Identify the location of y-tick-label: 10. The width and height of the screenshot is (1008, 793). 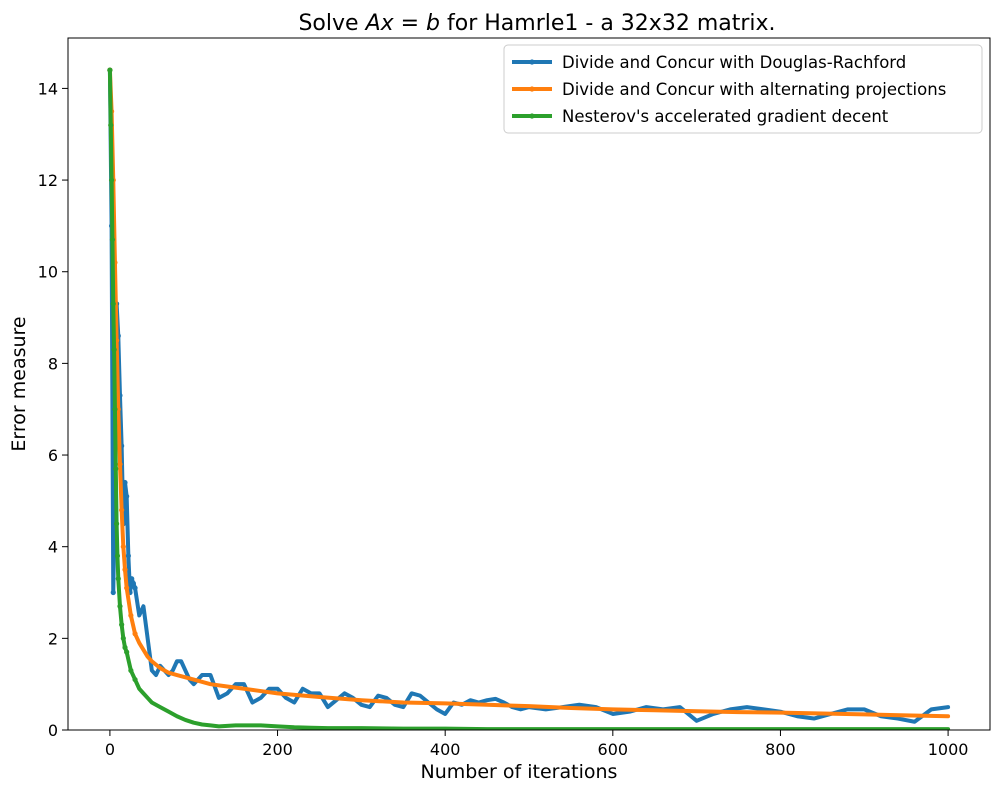
(48, 272).